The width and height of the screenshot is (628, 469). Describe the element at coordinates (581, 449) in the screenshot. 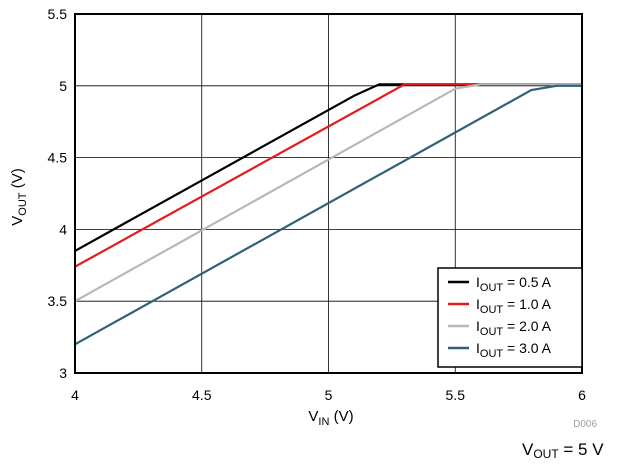

I see `caption-rest: = 5 V` at that location.